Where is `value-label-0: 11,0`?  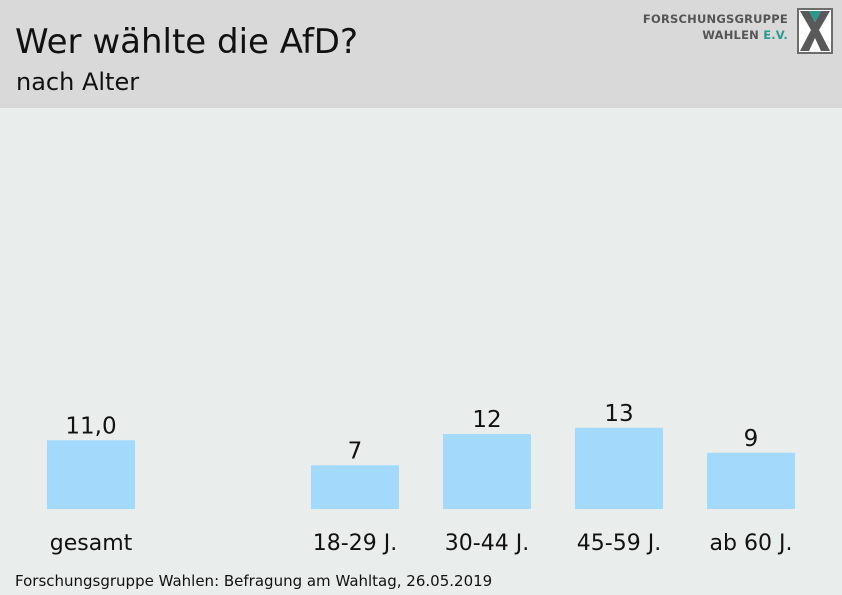
value-label-0: 11,0 is located at coordinates (90, 426).